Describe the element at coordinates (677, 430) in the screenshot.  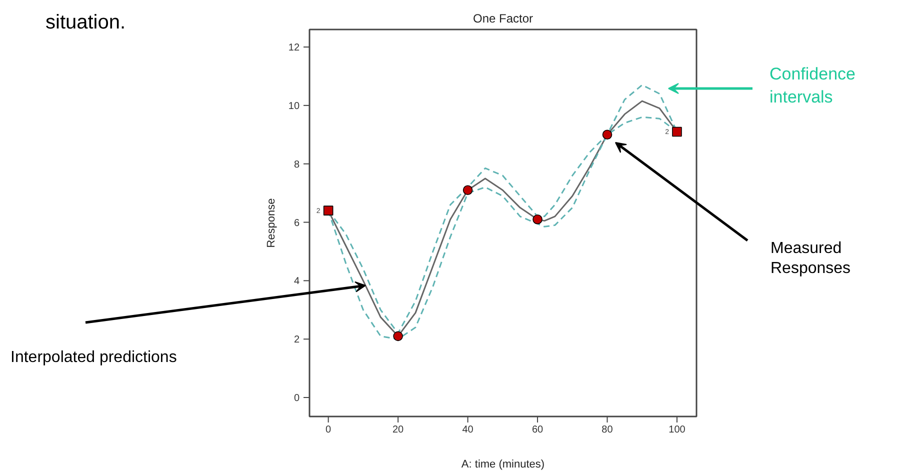
I see `x-tick-label: 100` at that location.